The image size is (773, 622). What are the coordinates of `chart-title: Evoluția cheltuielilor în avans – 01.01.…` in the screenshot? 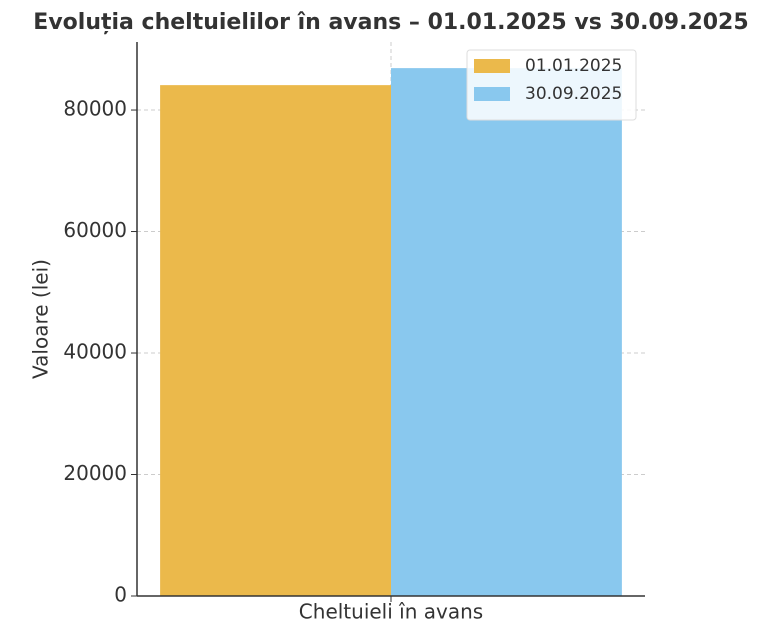 It's located at (390, 22).